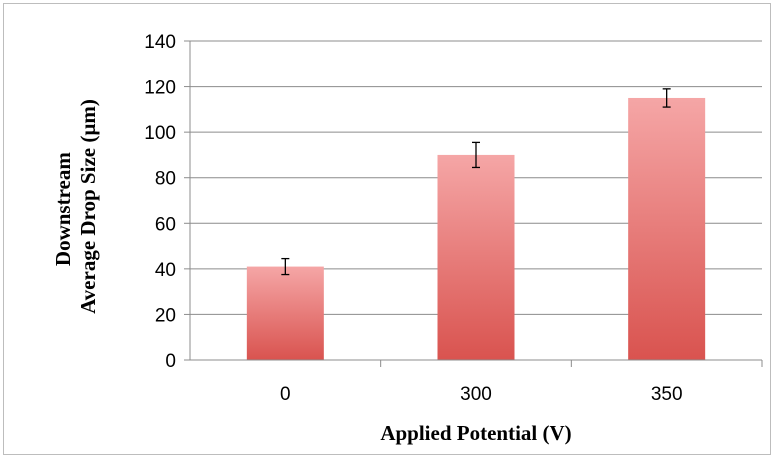  I want to click on y-tick-label: 80, so click(165, 179).